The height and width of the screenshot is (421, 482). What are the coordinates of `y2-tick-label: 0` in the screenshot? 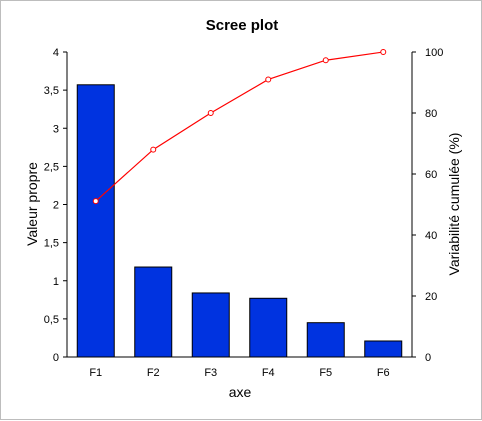 It's located at (428, 358).